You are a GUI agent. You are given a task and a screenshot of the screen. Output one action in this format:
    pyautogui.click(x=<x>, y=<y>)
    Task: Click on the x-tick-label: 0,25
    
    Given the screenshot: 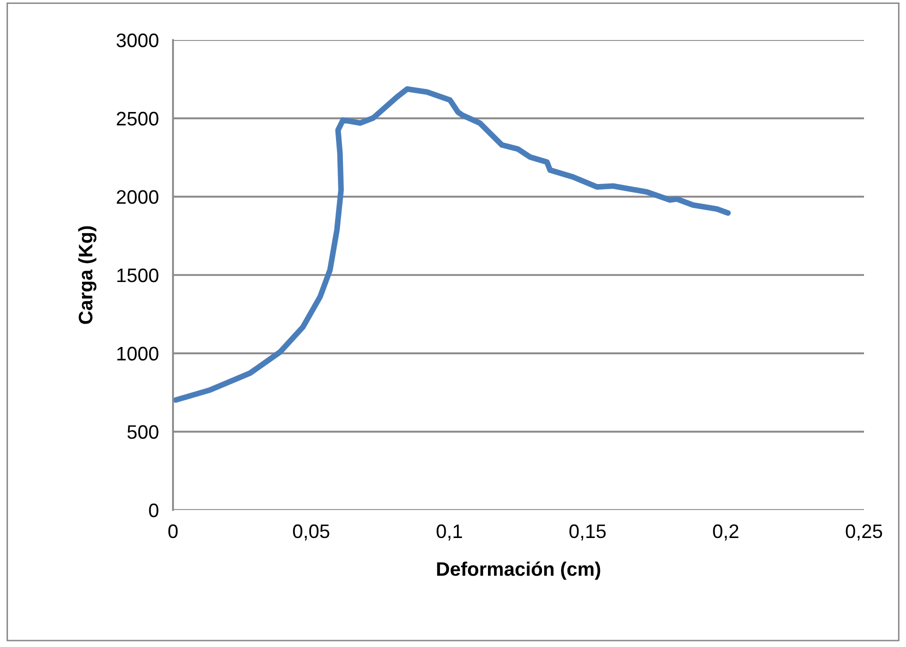 What is the action you would take?
    pyautogui.click(x=864, y=532)
    